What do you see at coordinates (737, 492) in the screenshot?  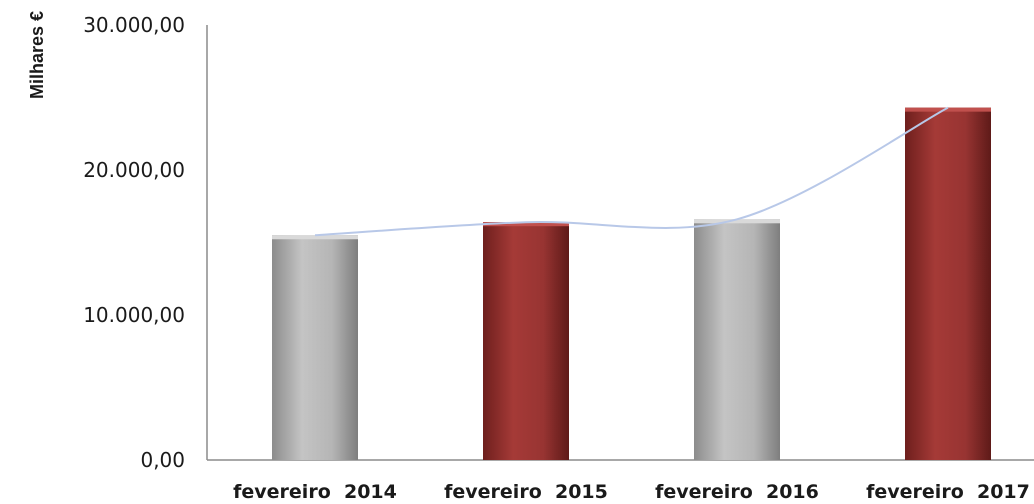 I see `x-tick-label: fevereiro 2016` at bounding box center [737, 492].